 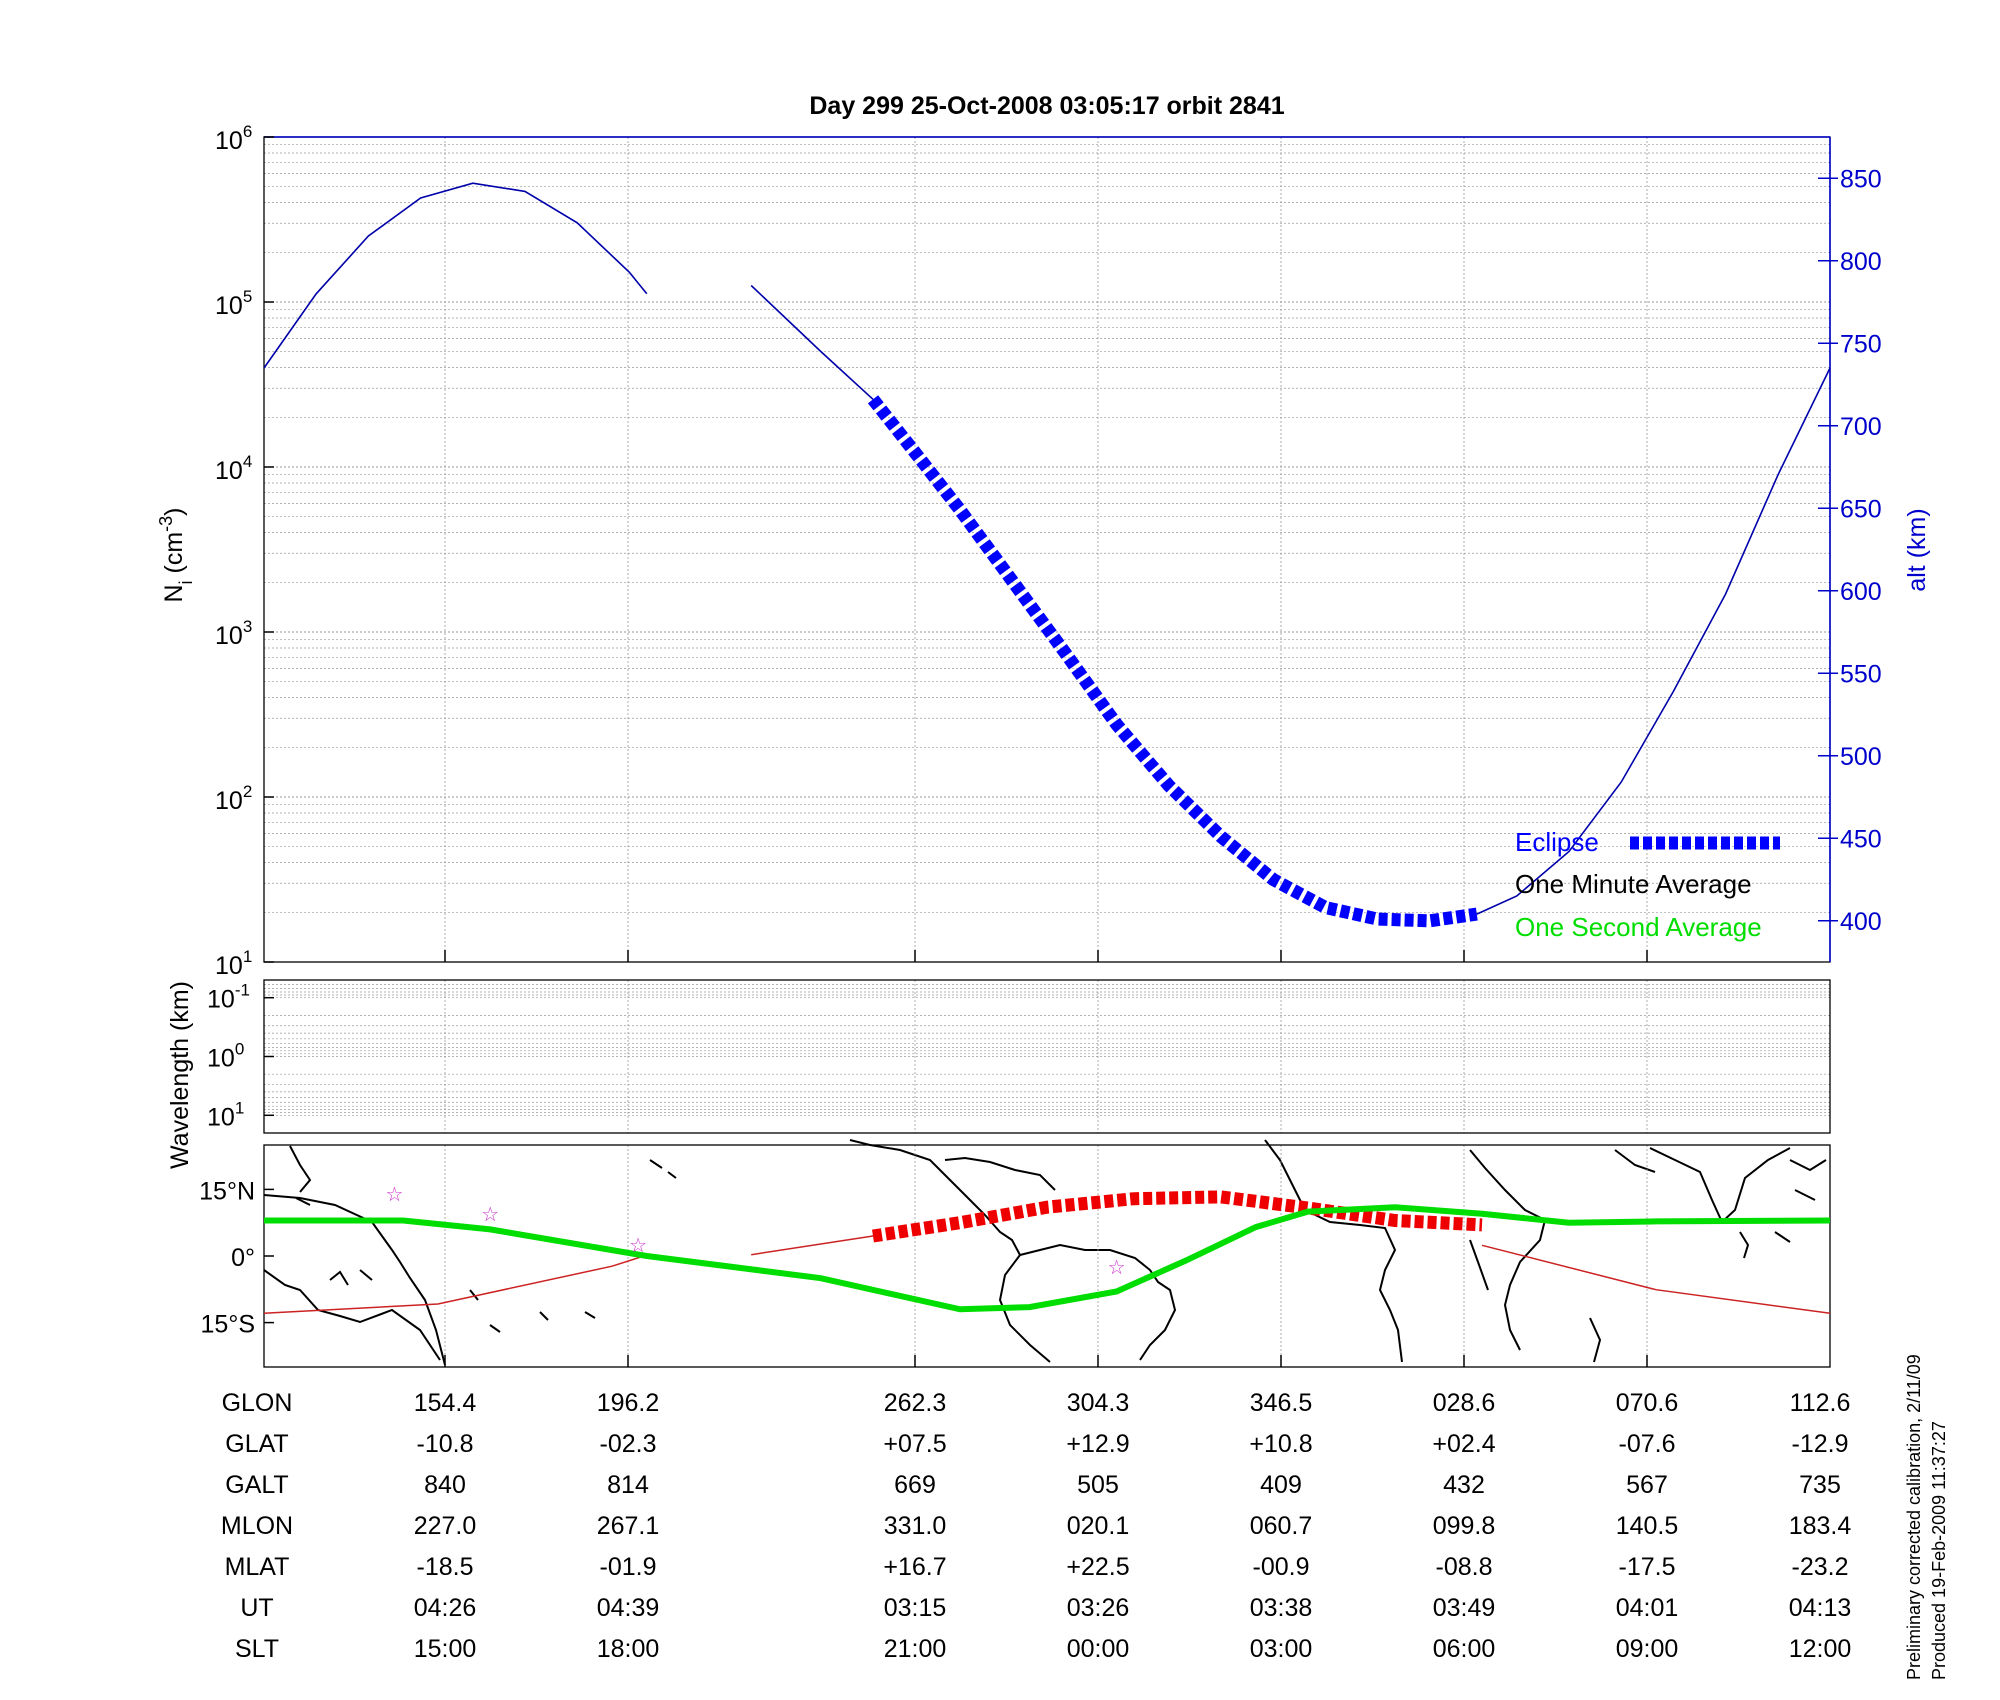 I want to click on table-cell: 140.5, so click(x=1647, y=1526).